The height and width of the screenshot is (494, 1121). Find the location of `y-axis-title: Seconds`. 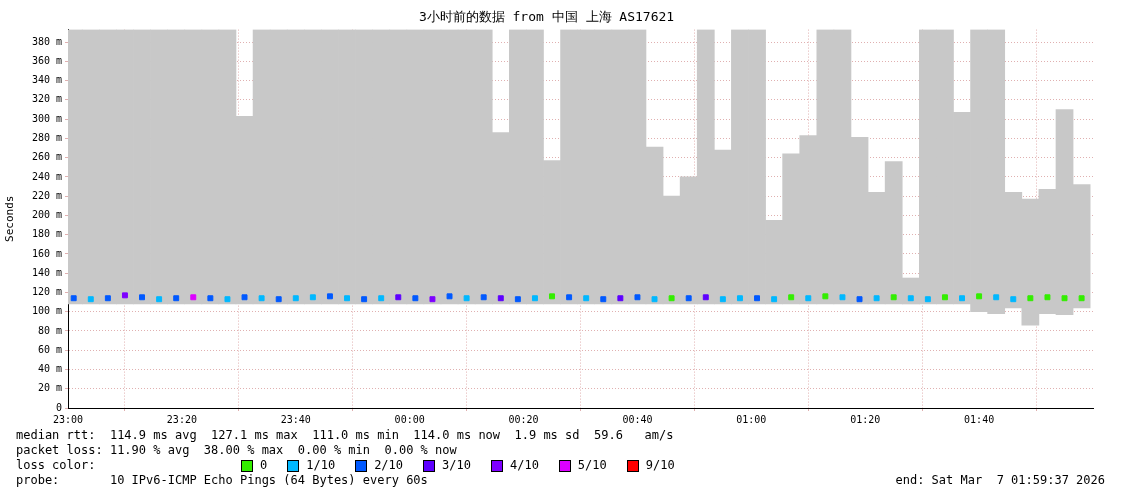

y-axis-title: Seconds is located at coordinates (10, 218).